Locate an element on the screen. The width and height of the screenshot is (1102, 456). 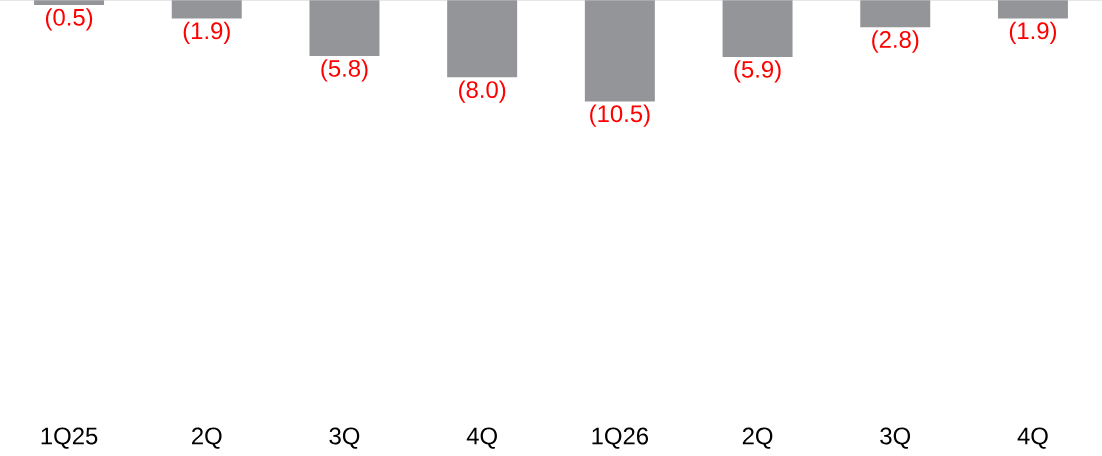
data-label: (0.5) is located at coordinates (69, 19).